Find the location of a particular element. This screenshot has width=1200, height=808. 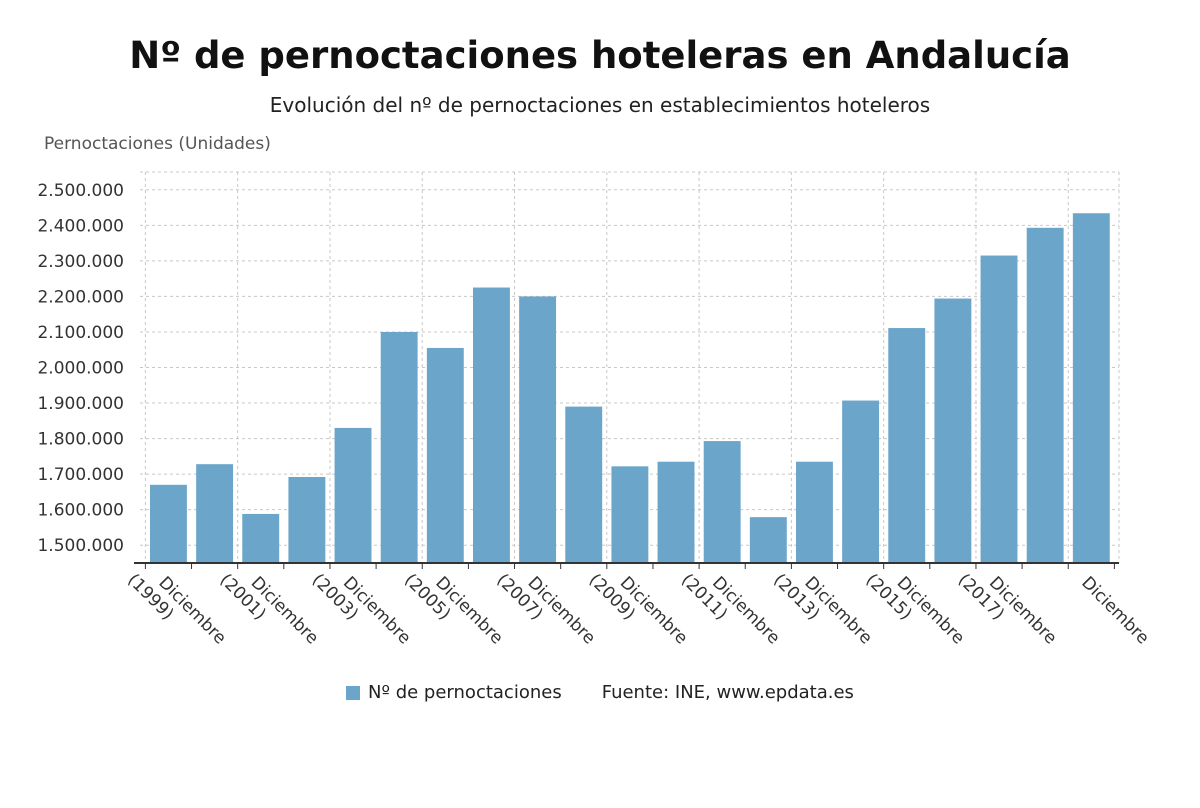

y-tick-label: 2.500.000 is located at coordinates (80, 191).